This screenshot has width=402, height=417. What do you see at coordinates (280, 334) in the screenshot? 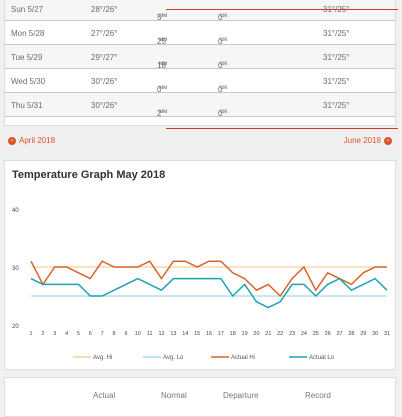
I see `x-tick-label: 22` at bounding box center [280, 334].